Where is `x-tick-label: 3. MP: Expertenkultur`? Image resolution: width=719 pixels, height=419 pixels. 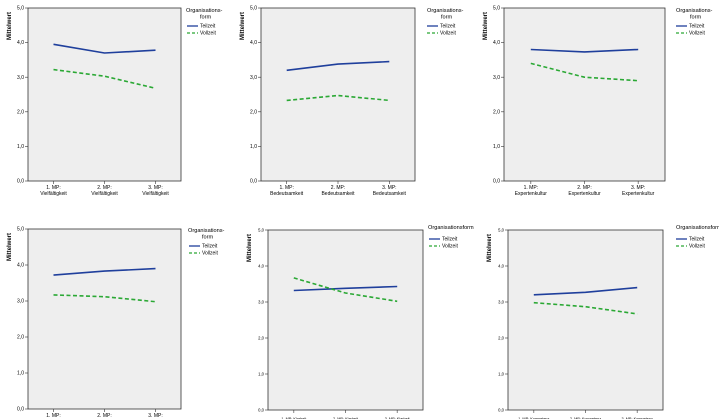
x-tick-label: 3. MP: Expertenkultur is located at coordinates (638, 191).